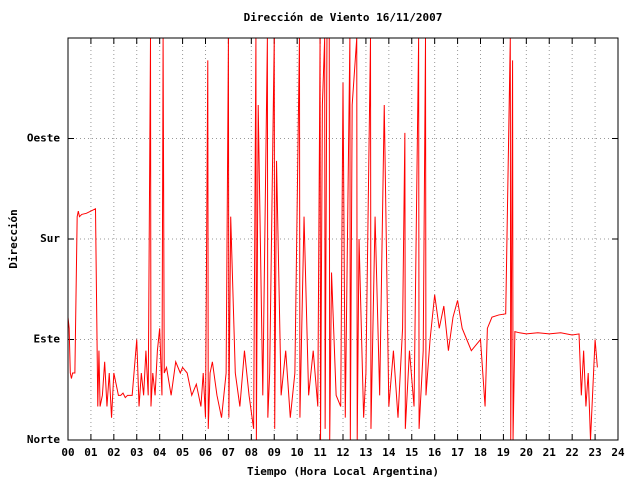  I want to click on x-tick-label: 18, so click(480, 452).